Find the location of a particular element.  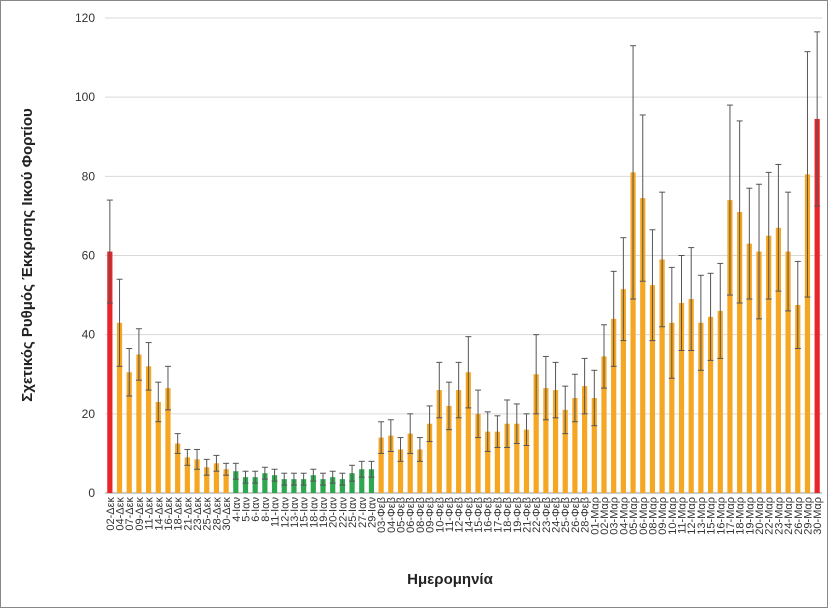

x-tick-label: 16-Μαρ is located at coordinates (721, 516).